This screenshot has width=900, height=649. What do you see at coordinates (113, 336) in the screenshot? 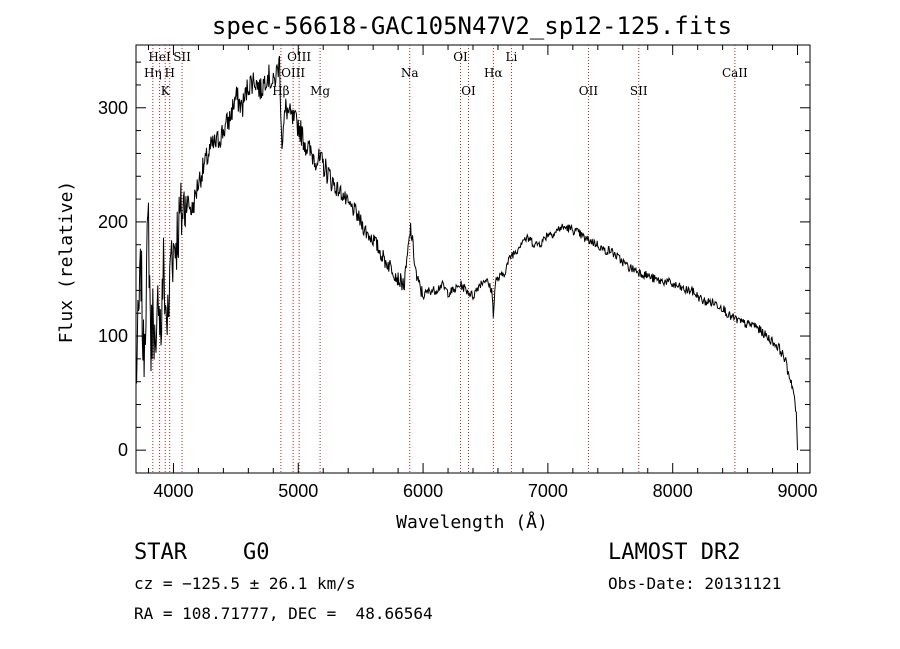
I see `y-tick-label: 100` at bounding box center [113, 336].